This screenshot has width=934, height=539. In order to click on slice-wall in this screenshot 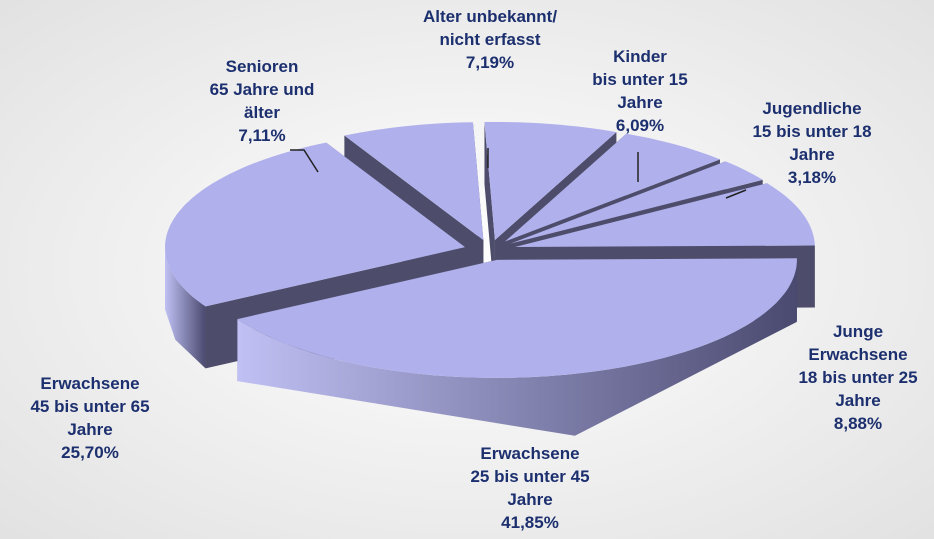, I will do `click(185, 308)`.